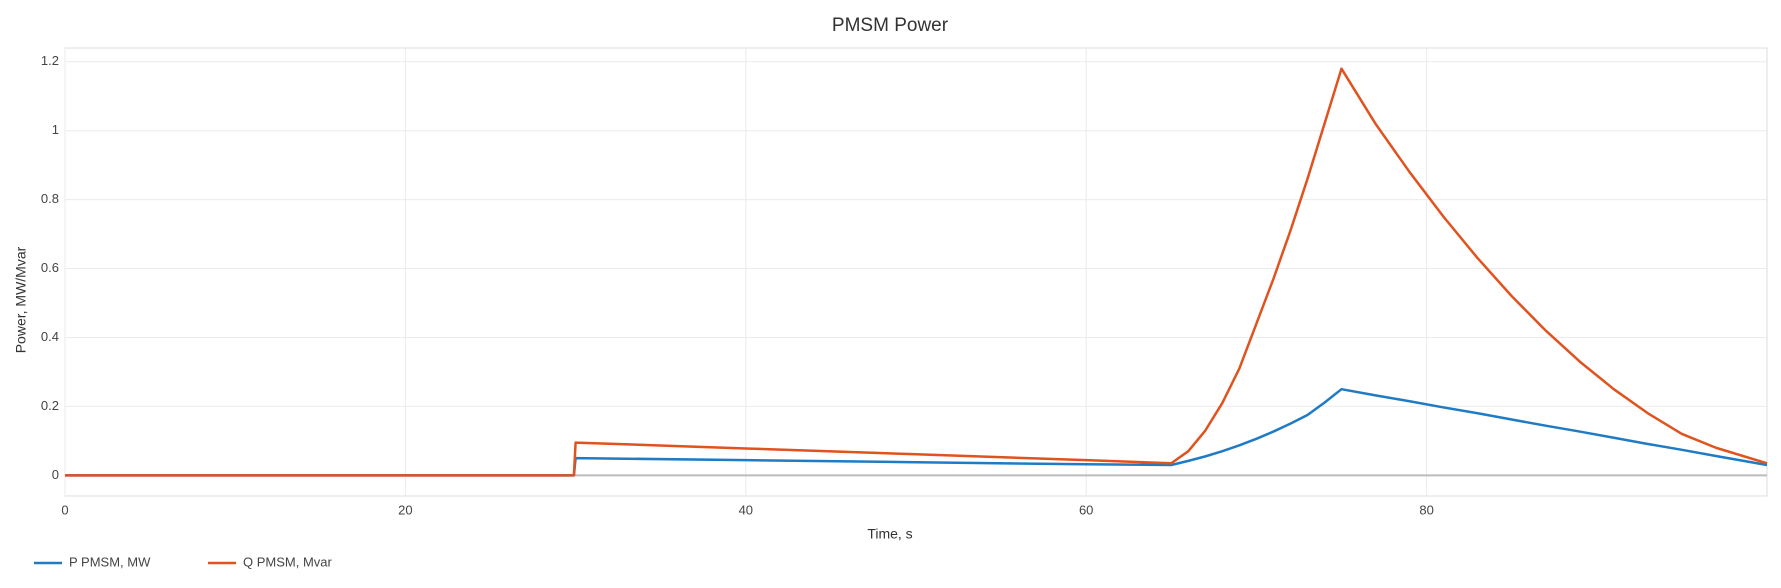  What do you see at coordinates (55, 474) in the screenshot?
I see `y-tick-label: 0` at bounding box center [55, 474].